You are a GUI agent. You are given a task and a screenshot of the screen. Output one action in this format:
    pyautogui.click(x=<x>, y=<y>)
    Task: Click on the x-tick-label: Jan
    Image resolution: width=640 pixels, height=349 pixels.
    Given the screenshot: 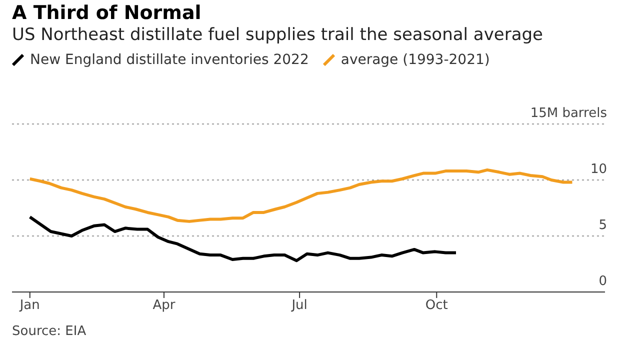 What is the action you would take?
    pyautogui.click(x=29, y=306)
    